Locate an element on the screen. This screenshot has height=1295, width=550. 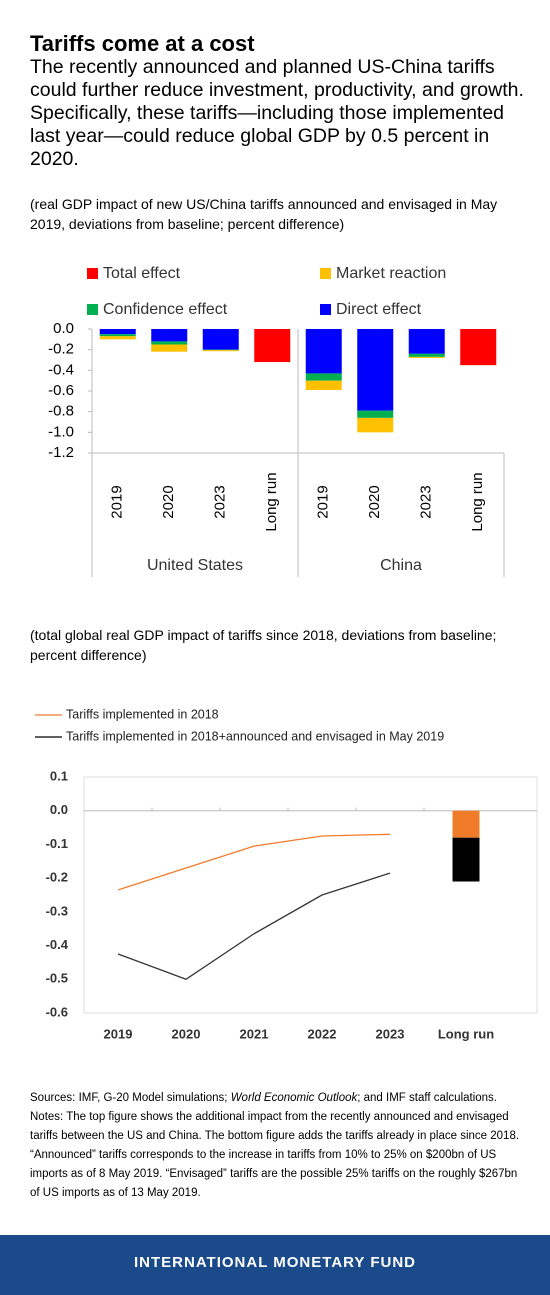
title: Tariffs come at a cost is located at coordinates (142, 43).